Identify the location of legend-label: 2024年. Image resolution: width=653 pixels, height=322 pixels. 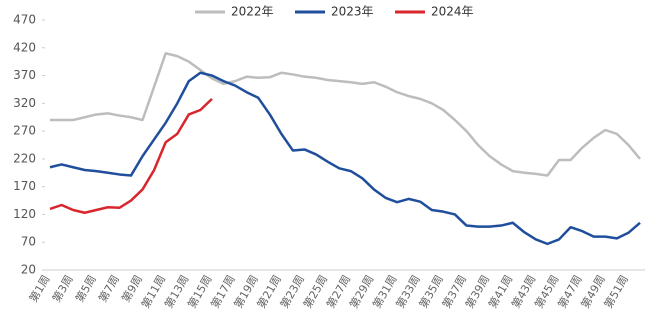
(452, 12).